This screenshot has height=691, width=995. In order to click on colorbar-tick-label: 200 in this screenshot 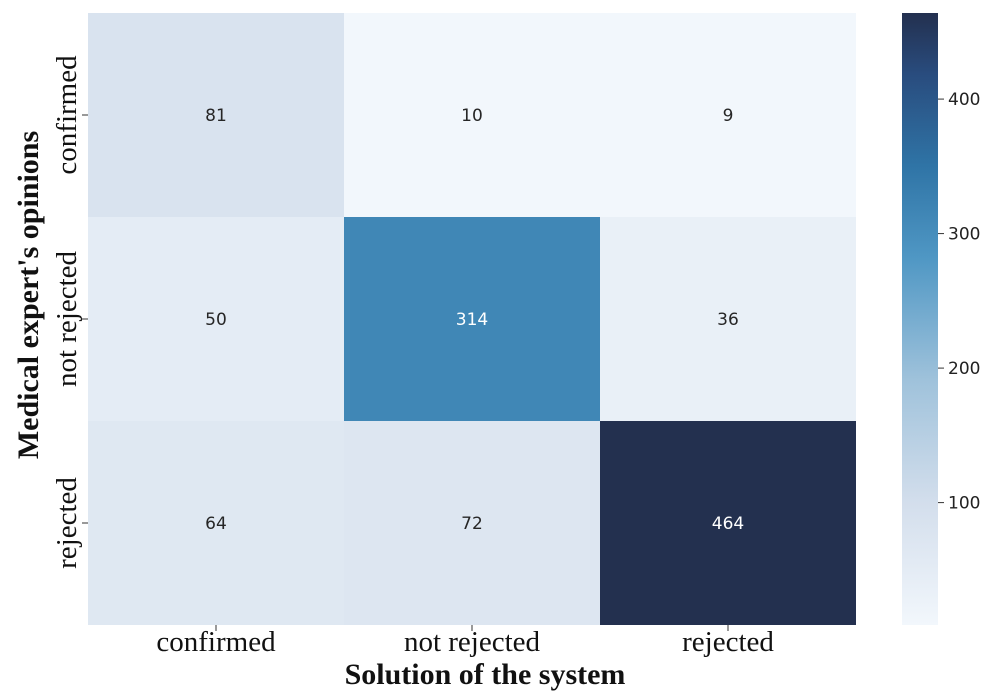, I will do `click(964, 369)`.